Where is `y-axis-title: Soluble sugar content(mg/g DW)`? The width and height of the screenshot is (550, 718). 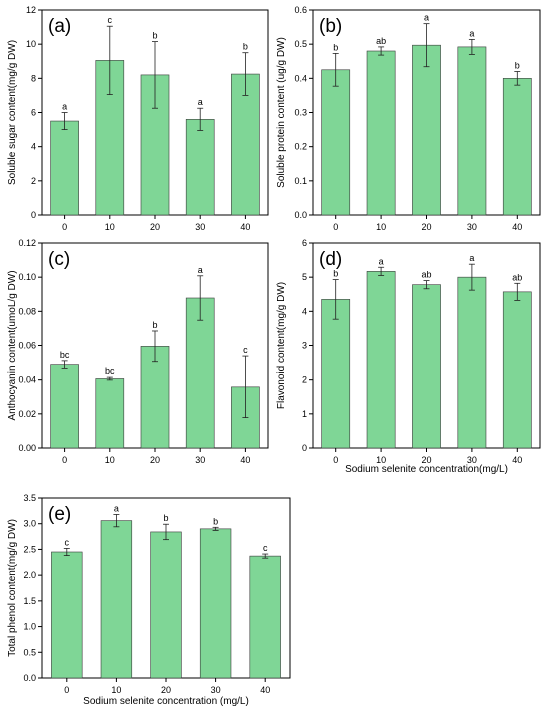
y-axis-title: Soluble sugar content(mg/g DW) is located at coordinates (12, 112).